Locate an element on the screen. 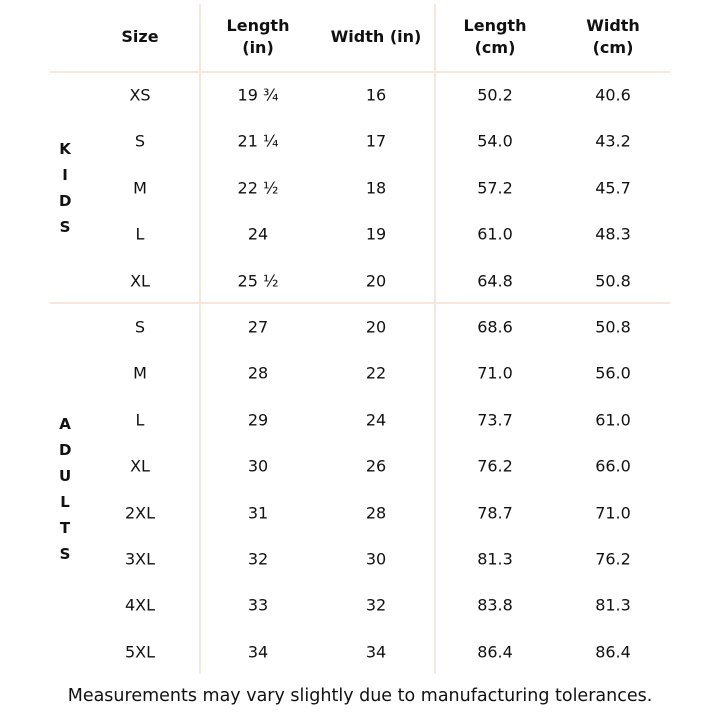 Image resolution: width=720 pixels, height=720 pixels. size-cell: 2XL is located at coordinates (140, 513).